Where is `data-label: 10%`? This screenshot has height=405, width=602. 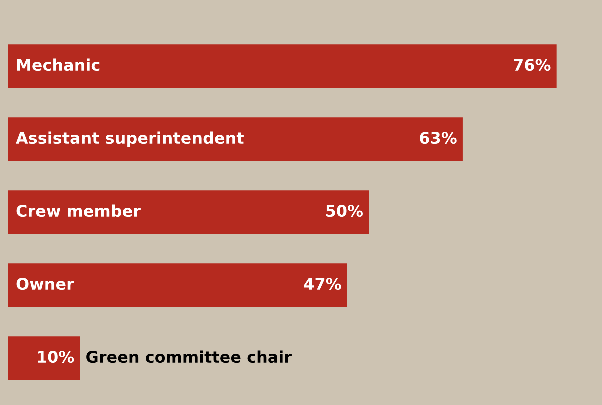 data-label: 10% is located at coordinates (56, 357).